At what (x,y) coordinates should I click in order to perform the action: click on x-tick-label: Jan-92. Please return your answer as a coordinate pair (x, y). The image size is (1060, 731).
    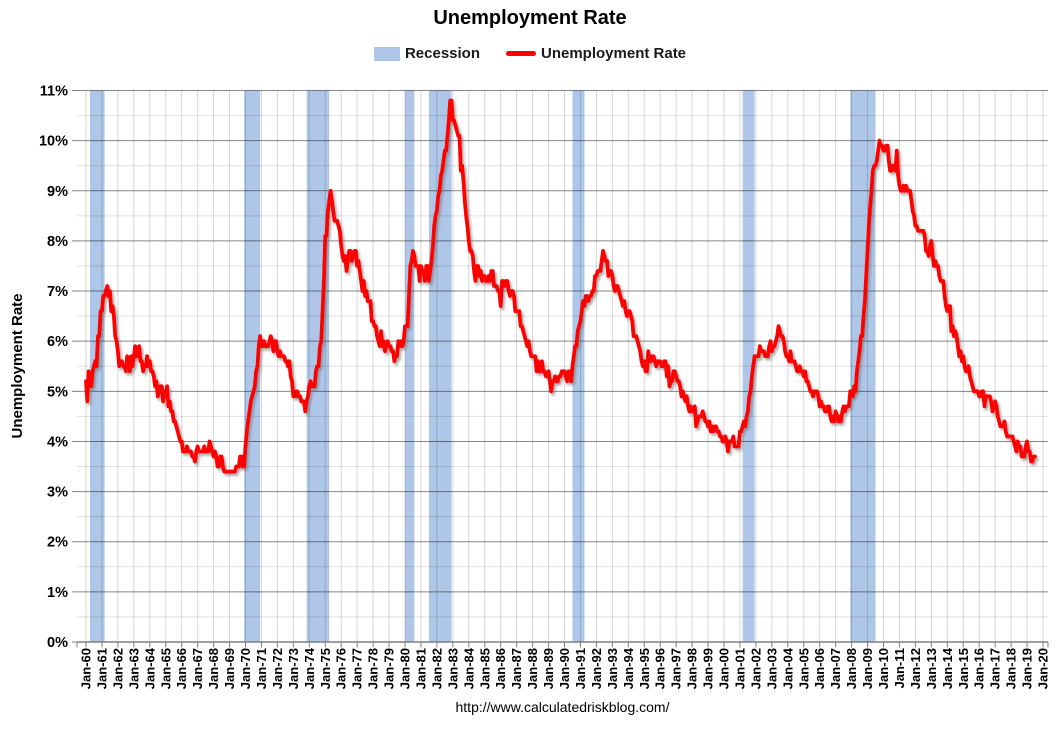
    Looking at the image, I should click on (596, 668).